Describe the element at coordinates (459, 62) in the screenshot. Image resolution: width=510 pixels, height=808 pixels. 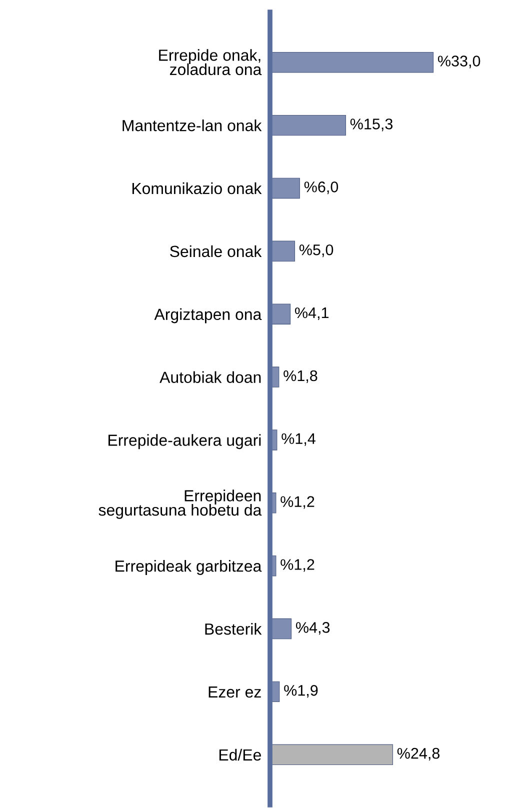
I see `data-label: %33,0` at that location.